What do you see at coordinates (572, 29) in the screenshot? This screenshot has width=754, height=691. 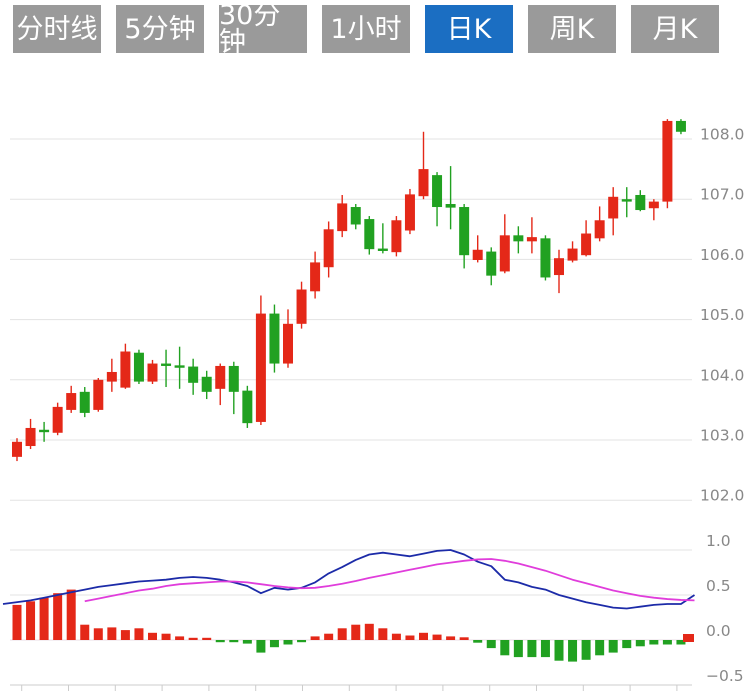 I see `tab-weekly-k: 周K` at bounding box center [572, 29].